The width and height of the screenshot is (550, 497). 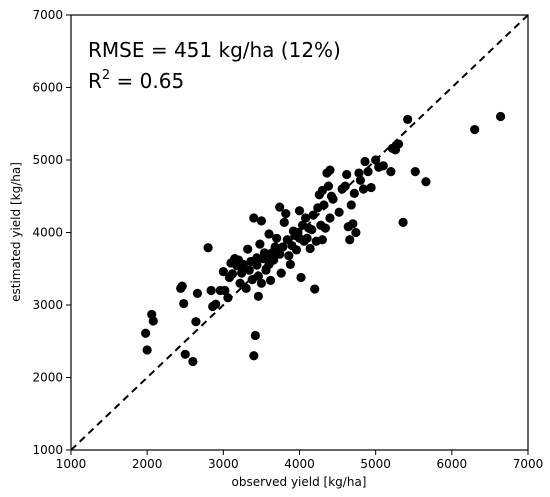 I want to click on r2-prefix: R, so click(x=95, y=81).